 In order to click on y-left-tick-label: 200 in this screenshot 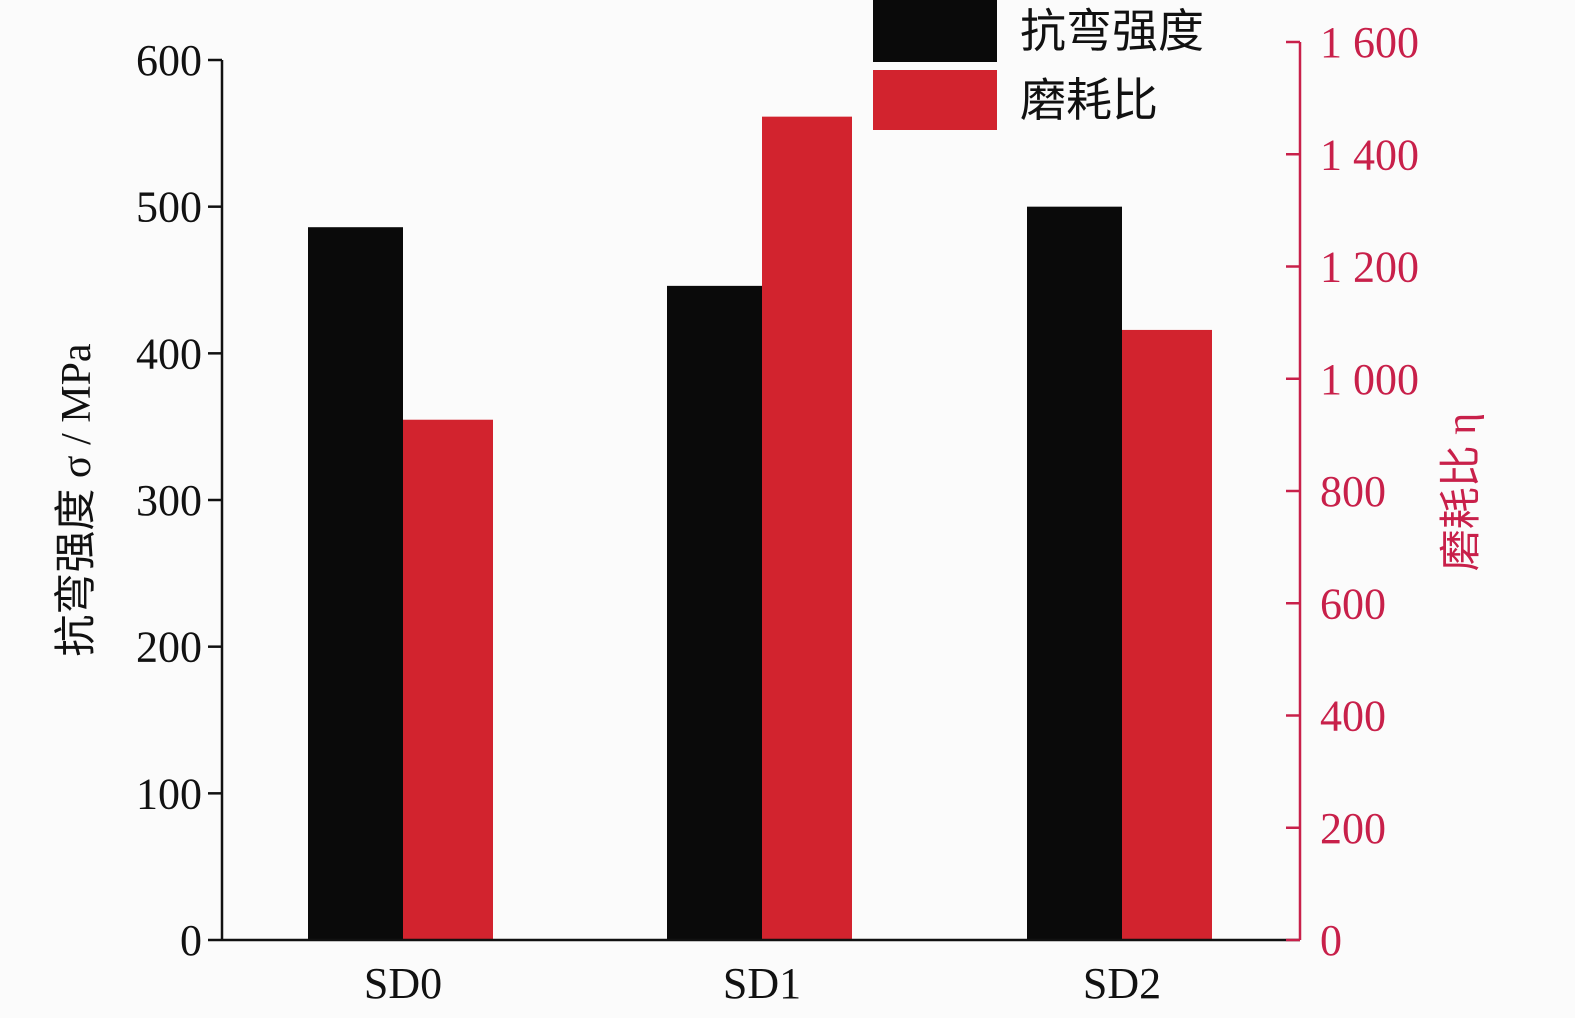, I will do `click(169, 647)`.